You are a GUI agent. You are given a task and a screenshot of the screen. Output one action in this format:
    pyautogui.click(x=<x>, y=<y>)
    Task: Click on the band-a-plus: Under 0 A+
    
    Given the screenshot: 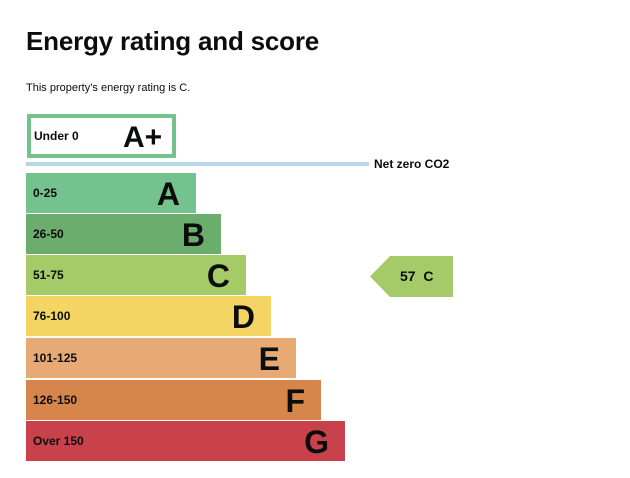 What is the action you would take?
    pyautogui.click(x=101, y=136)
    